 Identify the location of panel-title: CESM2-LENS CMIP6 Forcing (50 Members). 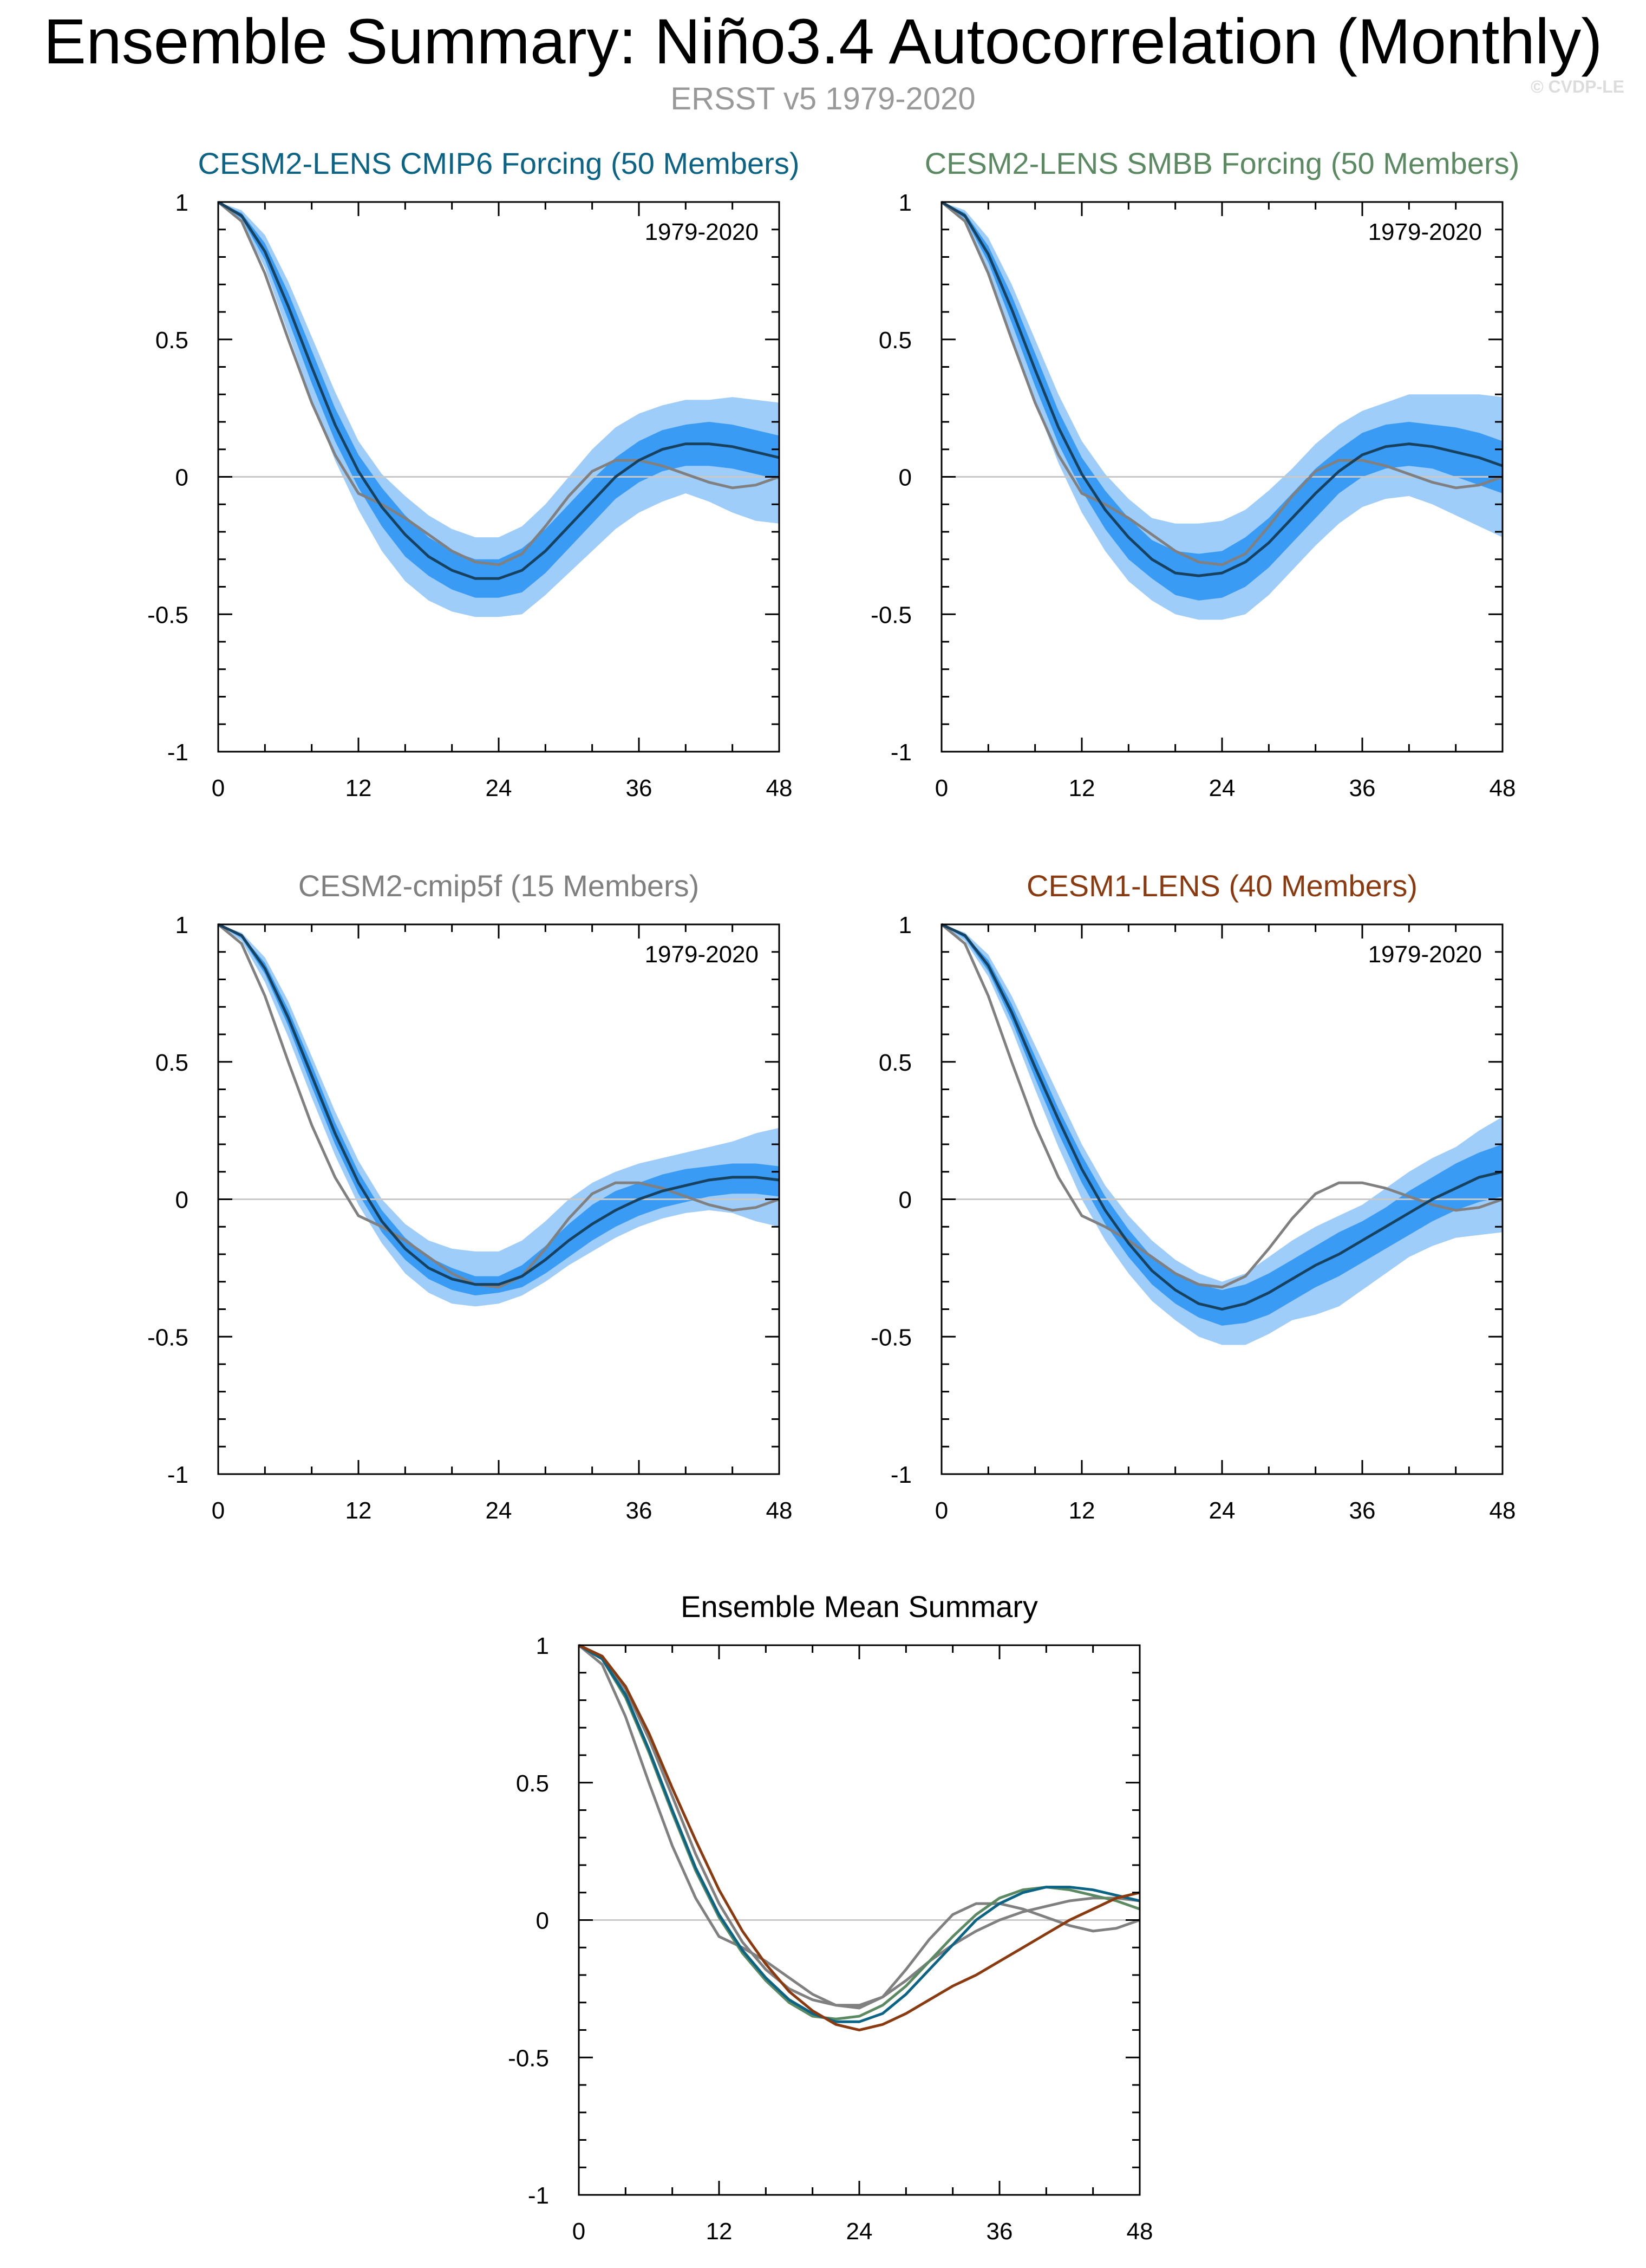
(499, 163).